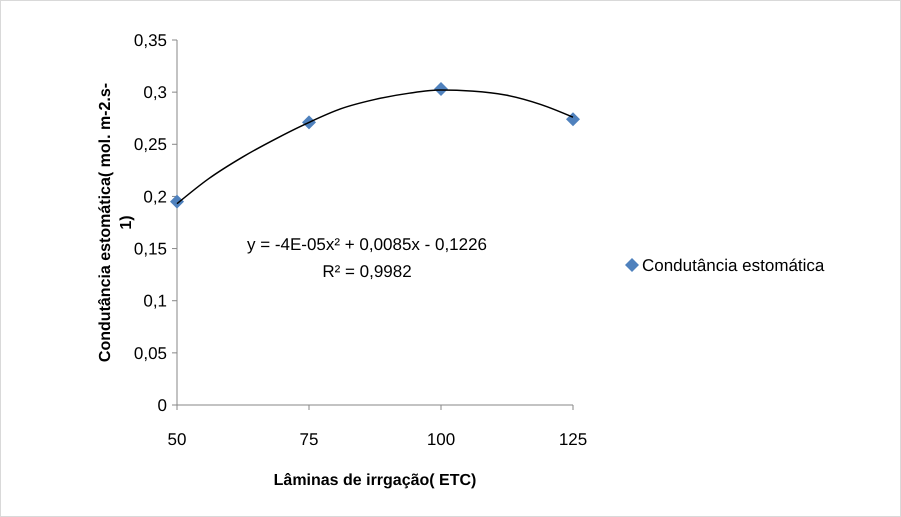 This screenshot has width=901, height=517. What do you see at coordinates (155, 301) in the screenshot?
I see `y-tick-label: 0,1` at bounding box center [155, 301].